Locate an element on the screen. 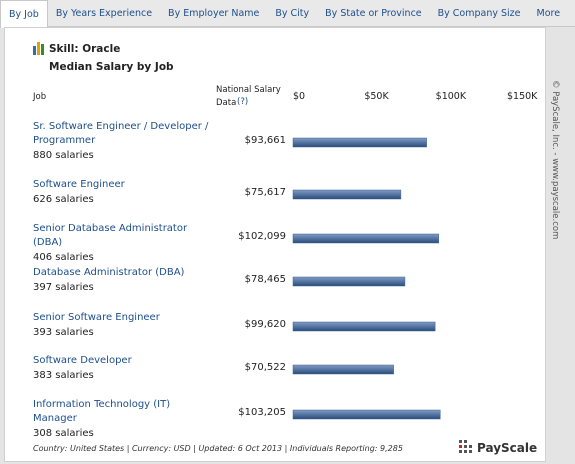 The image size is (575, 464). salary-count: 383 salaries is located at coordinates (63, 375).